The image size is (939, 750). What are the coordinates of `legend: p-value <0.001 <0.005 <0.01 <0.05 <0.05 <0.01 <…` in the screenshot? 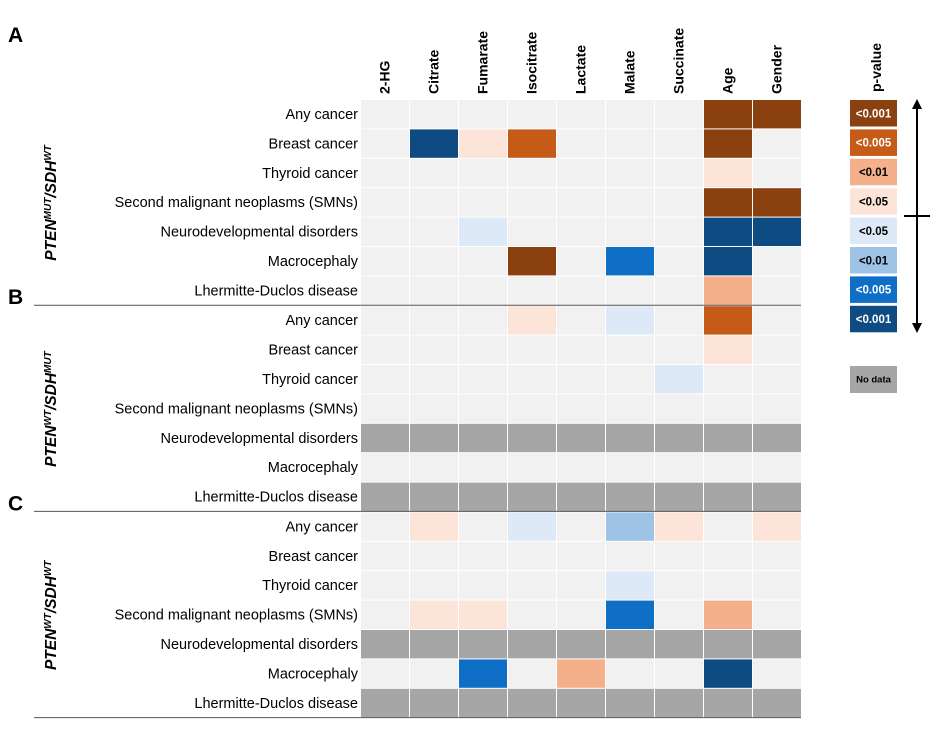 It's located at (890, 218).